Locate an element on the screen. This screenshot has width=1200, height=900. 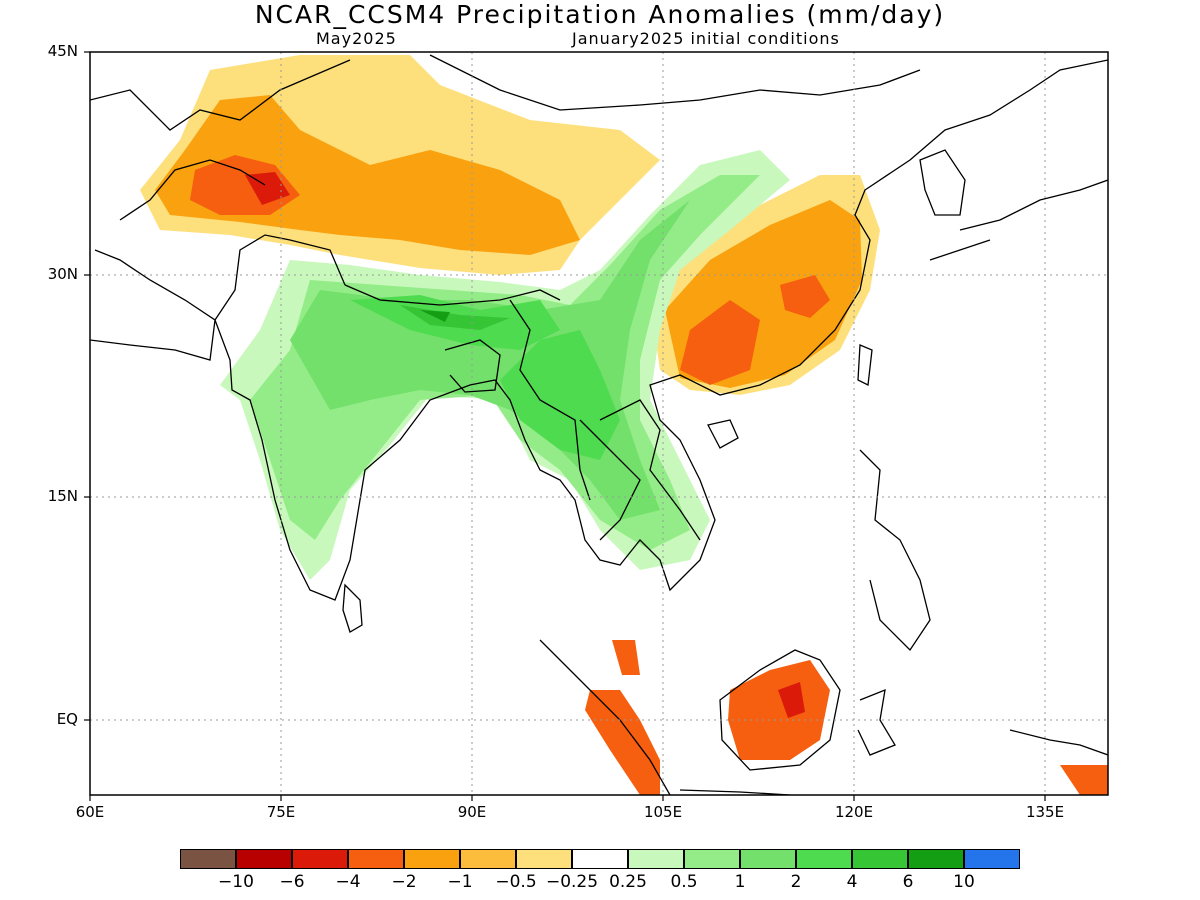
colorbar-label: −0.25 is located at coordinates (572, 882).